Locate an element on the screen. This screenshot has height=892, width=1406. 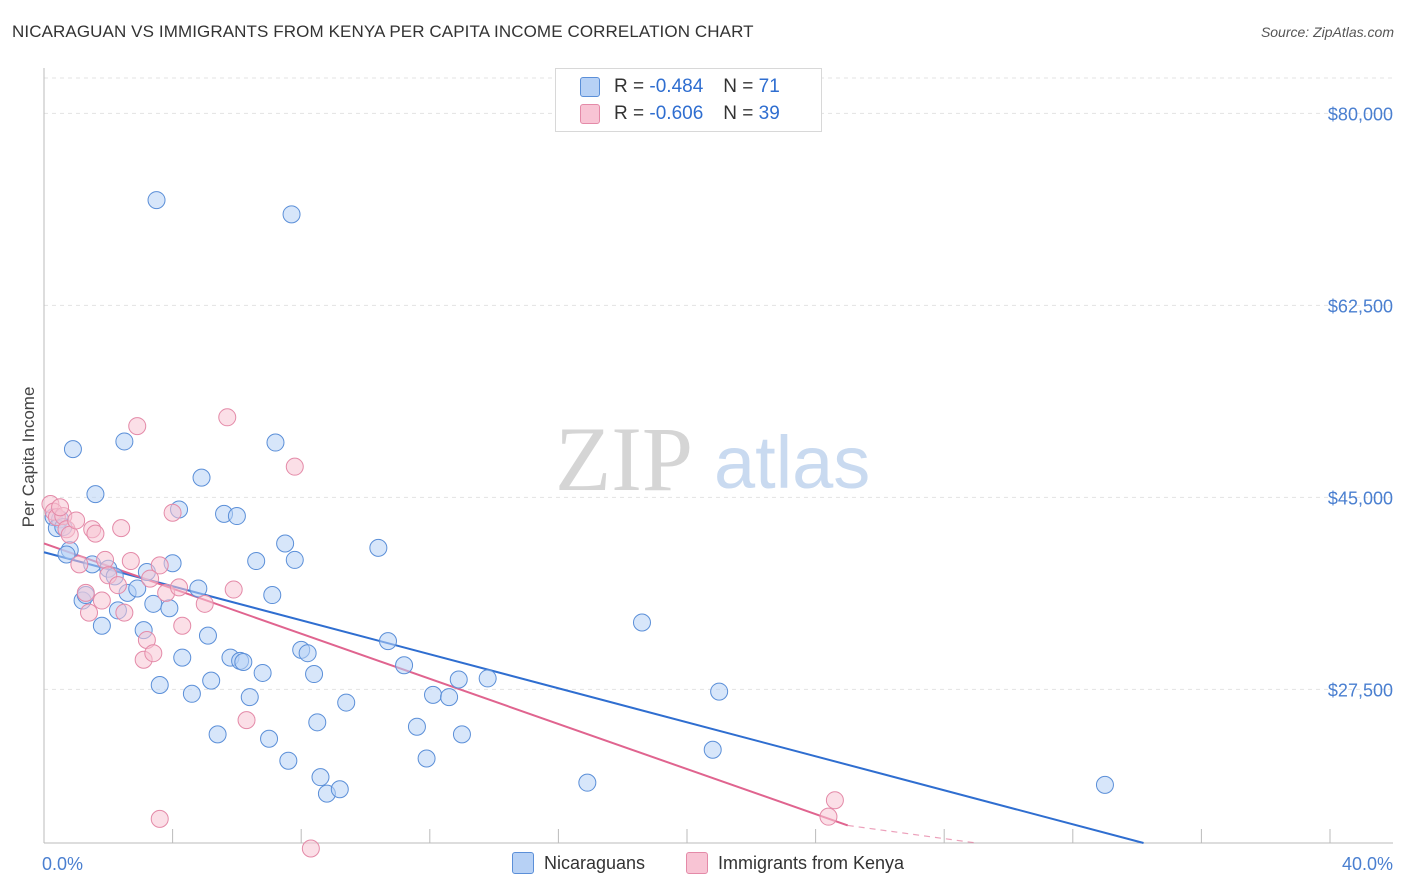
legend-row-nicaraguans: R = -0.484 N = 71 is located at coordinates (680, 87).